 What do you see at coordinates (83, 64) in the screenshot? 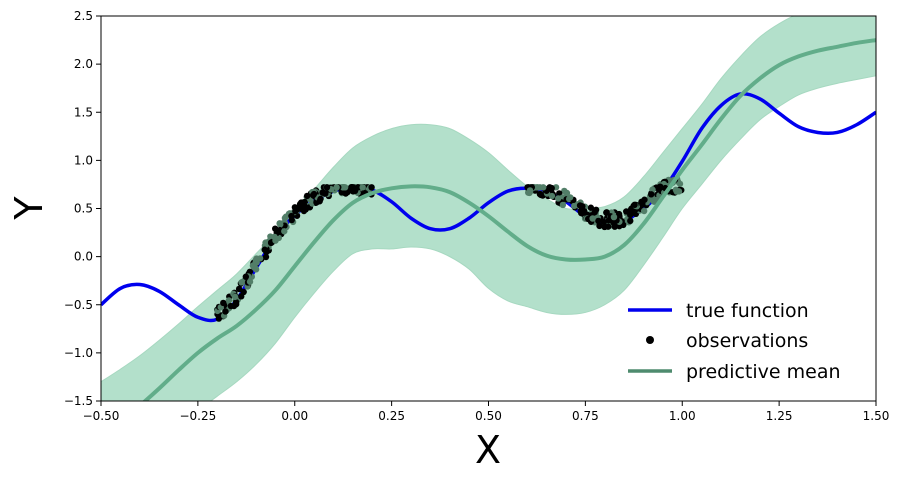
I see `y-tick-label: 2.0` at bounding box center [83, 64].